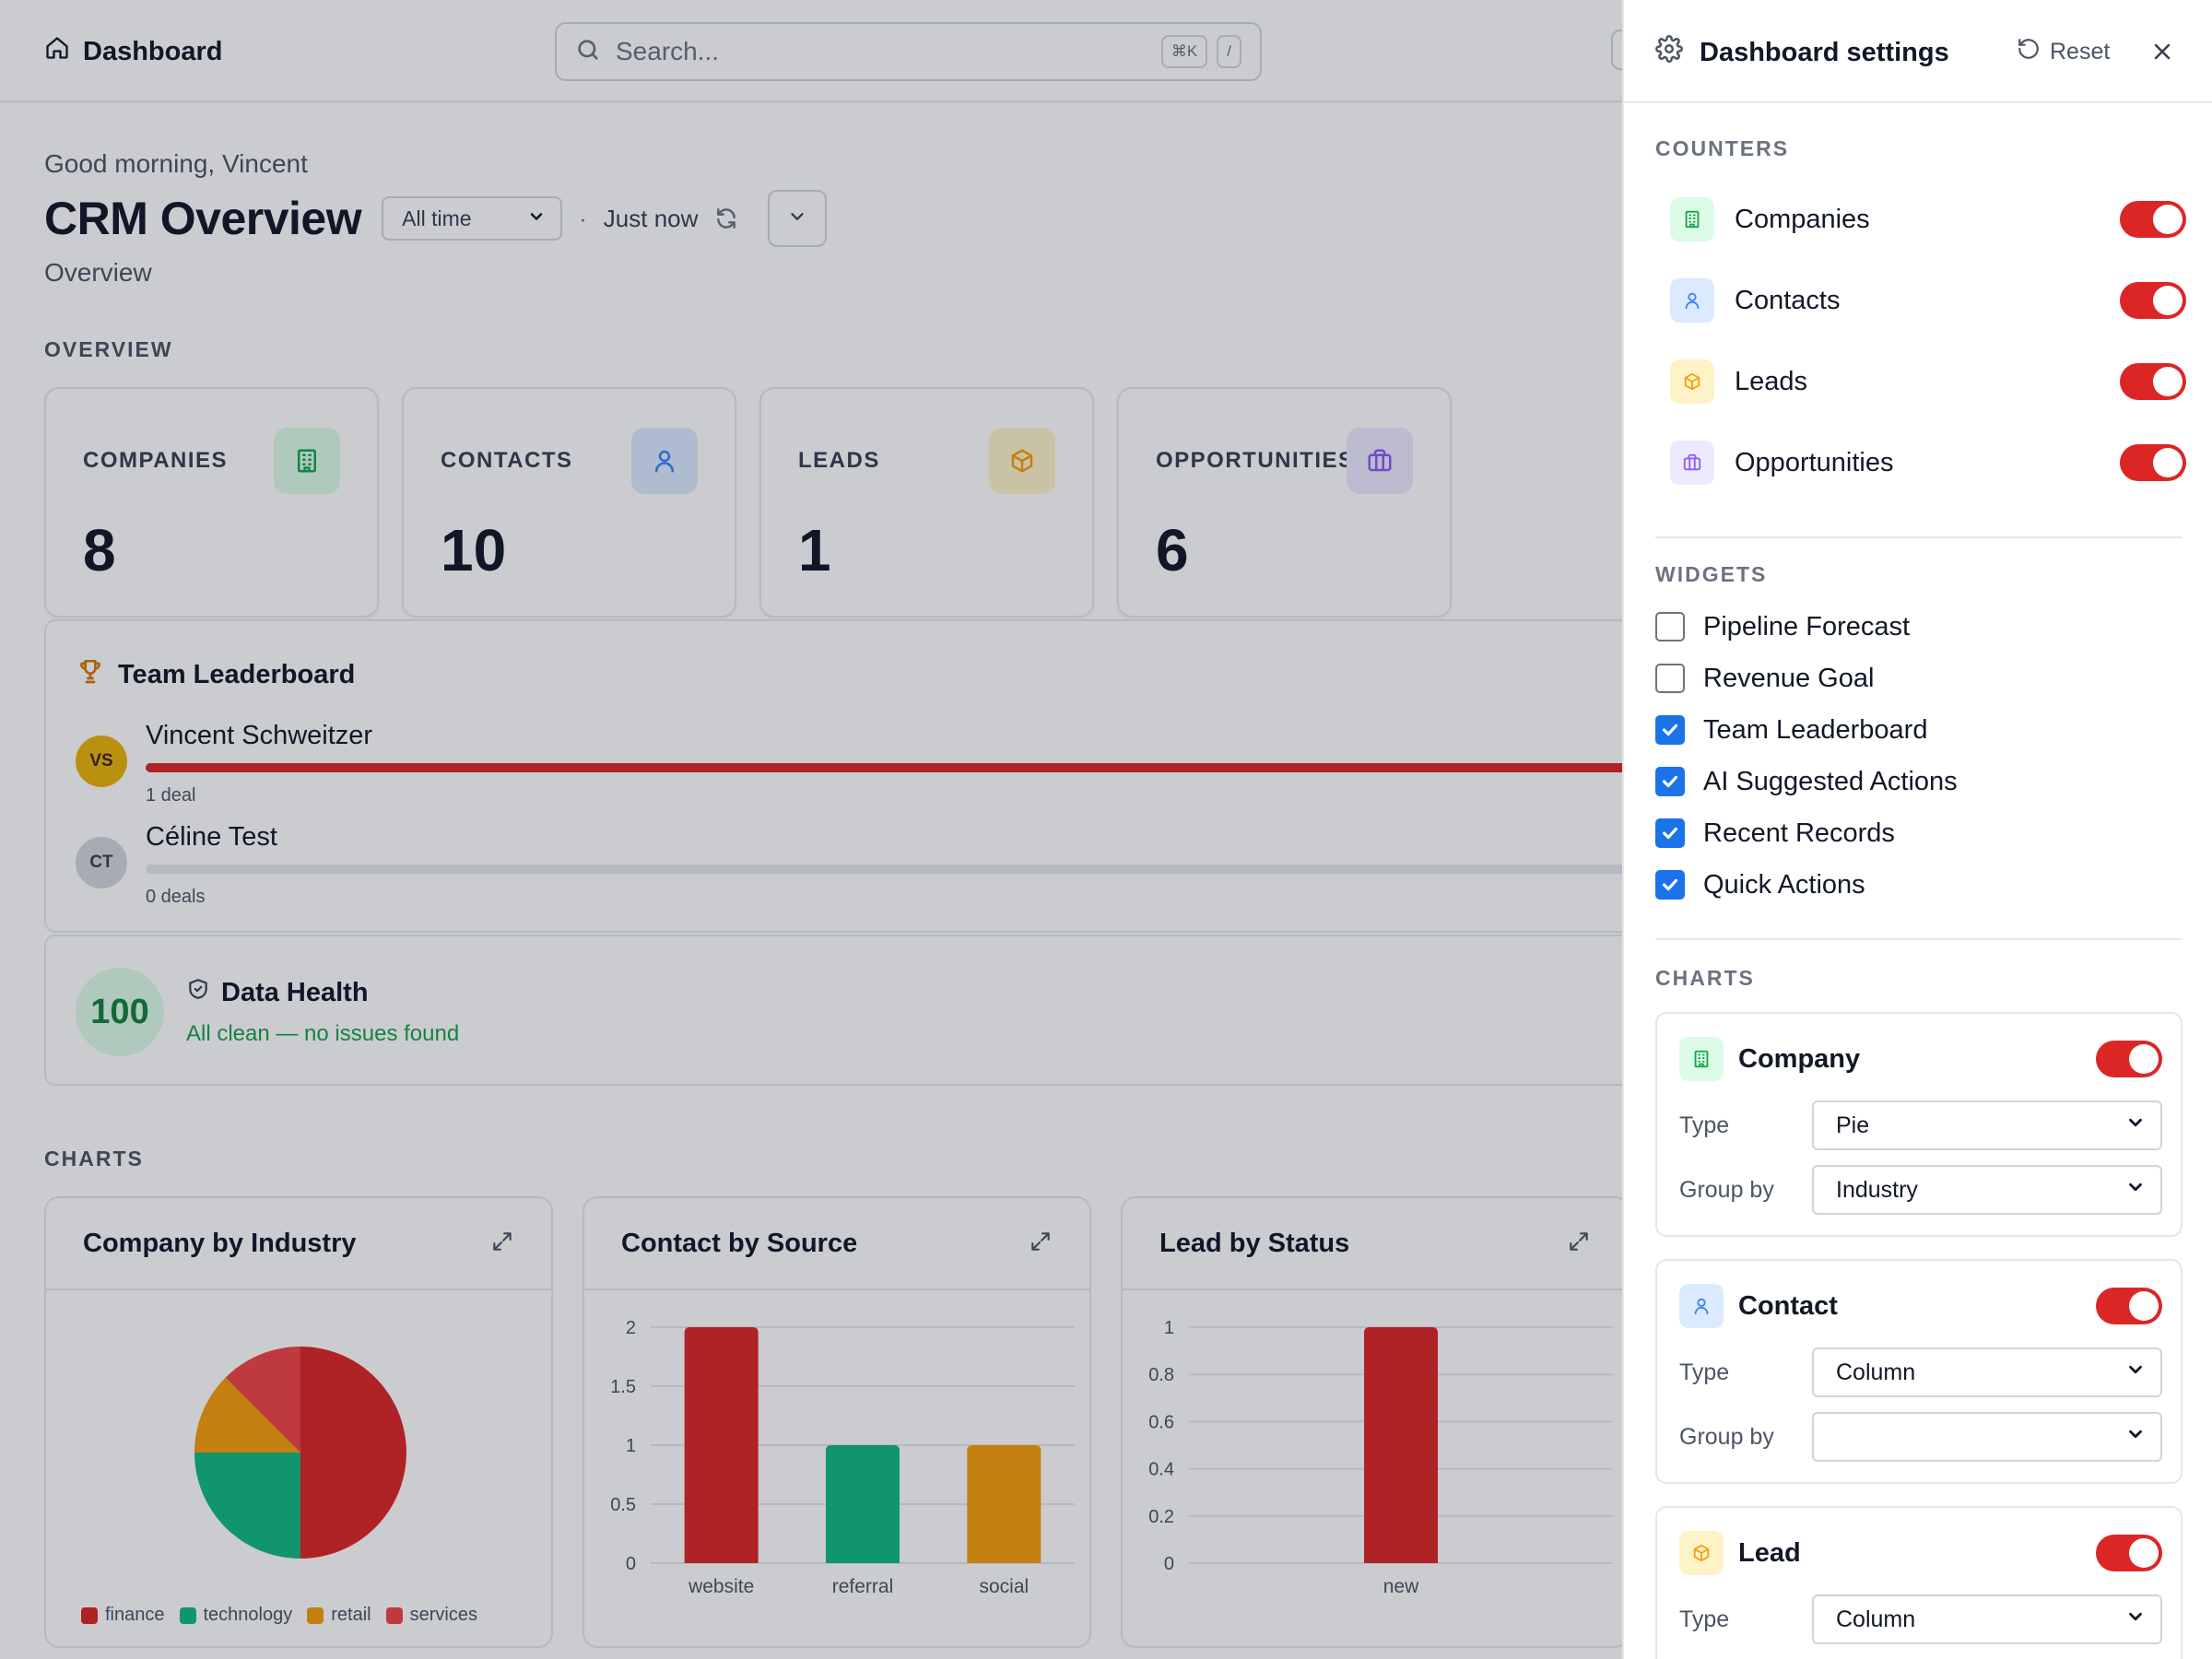 The width and height of the screenshot is (2212, 1659). Describe the element at coordinates (1876, 1372) in the screenshot. I see `select-value: Column` at that location.